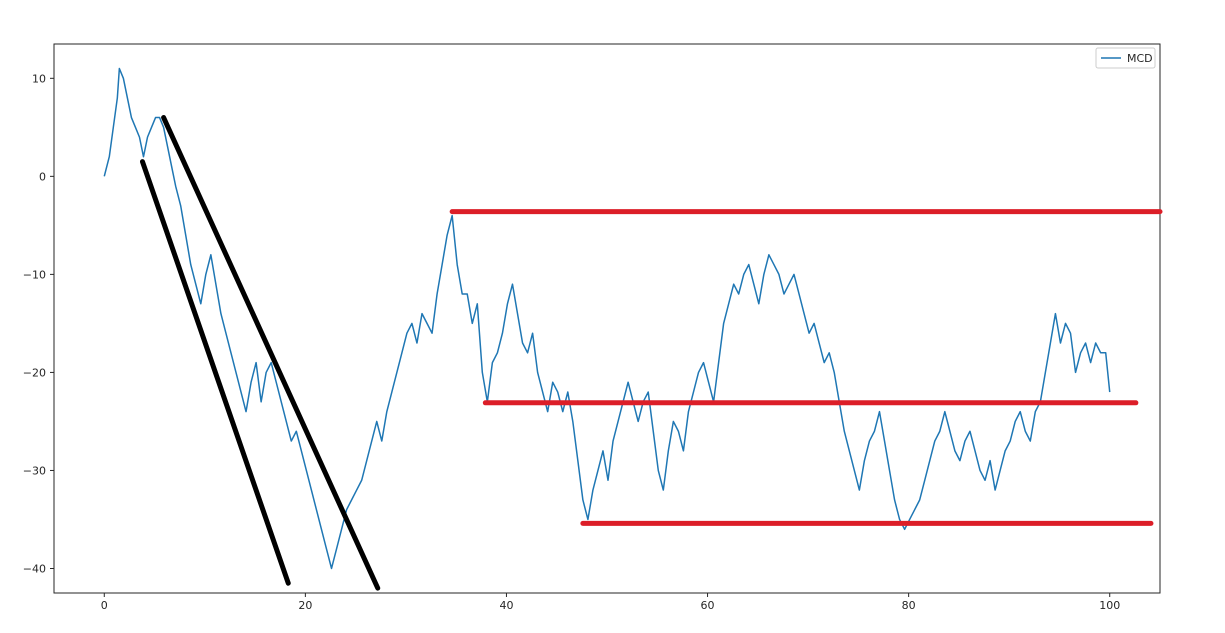 Image resolution: width=1225 pixels, height=633 pixels. I want to click on y-tick-label: 0, so click(42, 176).